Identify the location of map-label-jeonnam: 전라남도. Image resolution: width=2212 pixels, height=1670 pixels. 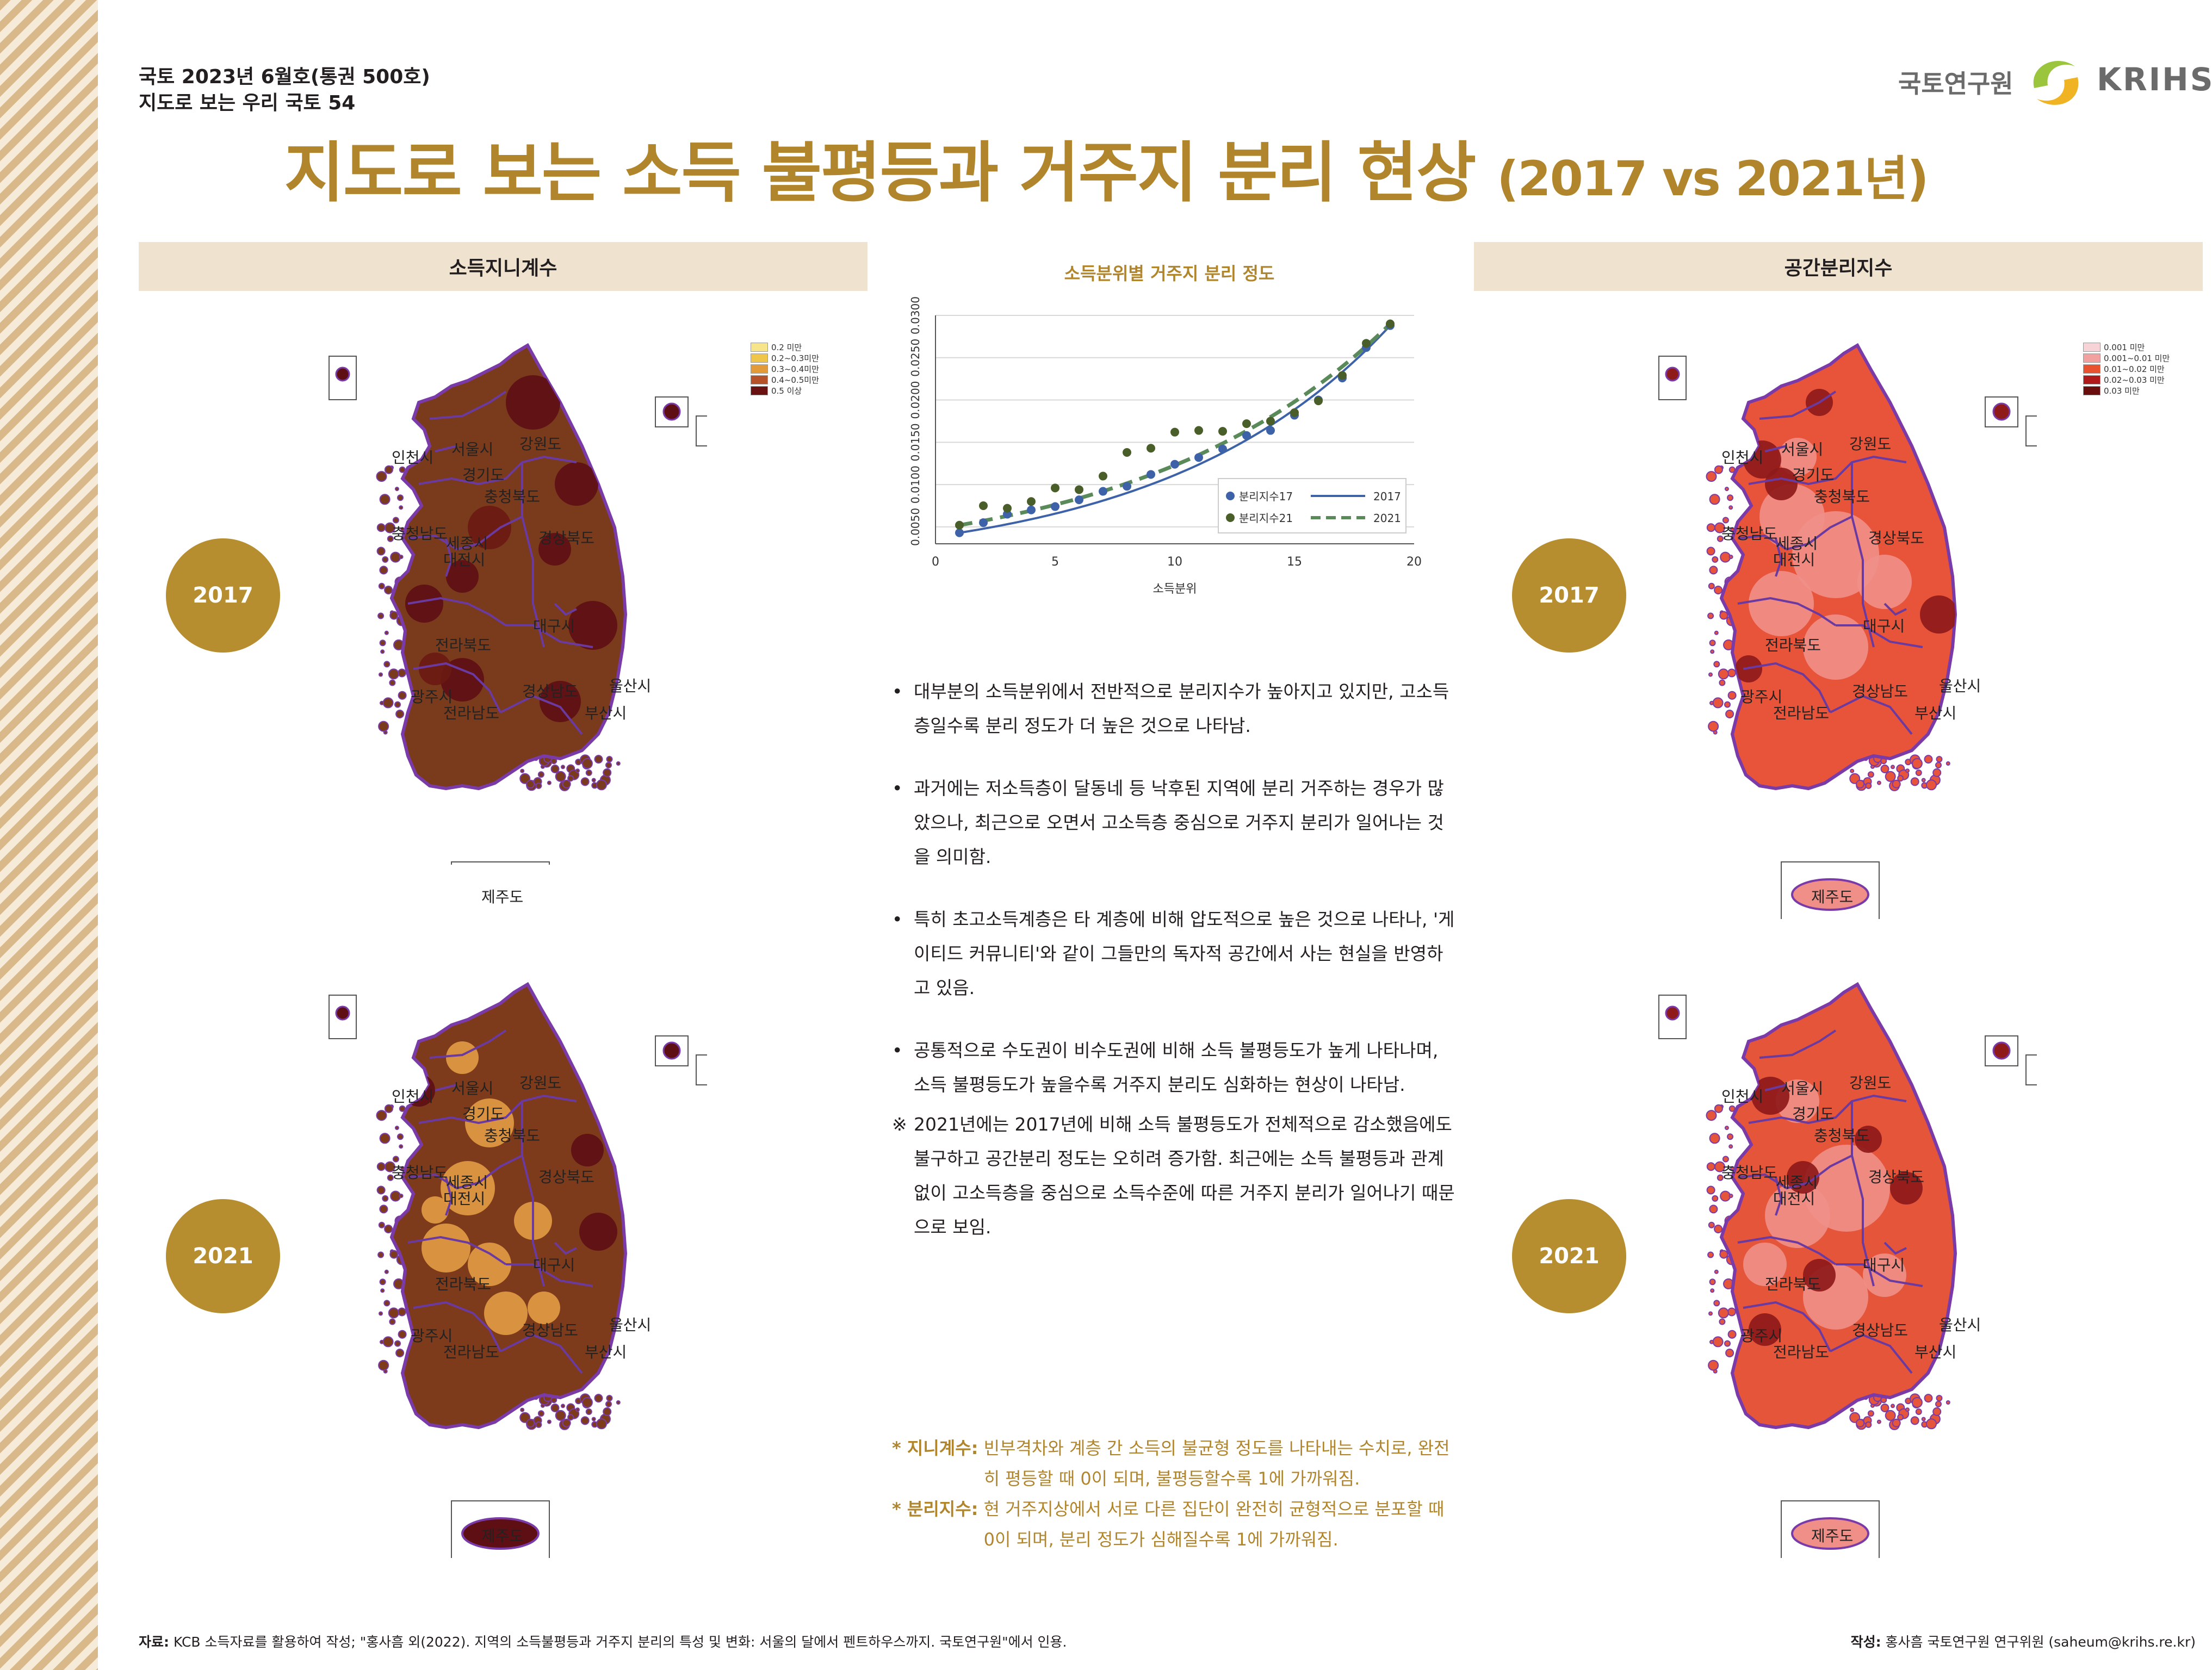
(1802, 1352).